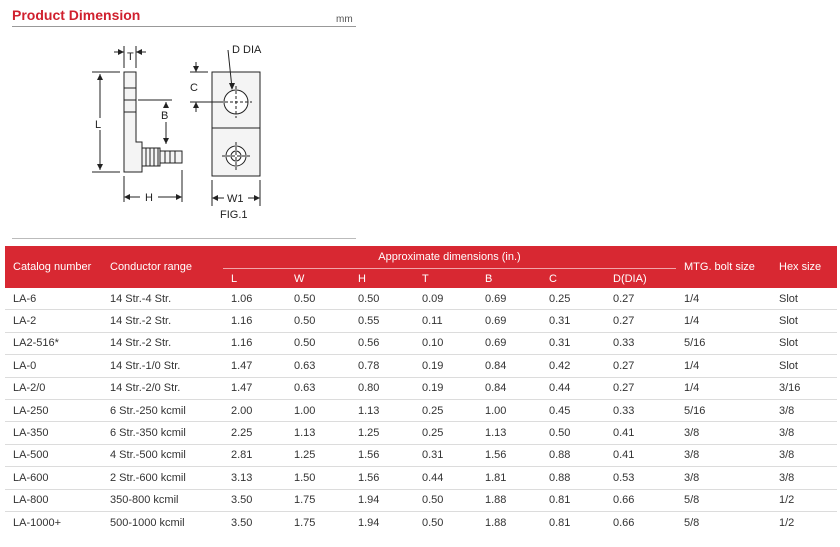  Describe the element at coordinates (53, 299) in the screenshot. I see `table-cell: LA-6` at that location.